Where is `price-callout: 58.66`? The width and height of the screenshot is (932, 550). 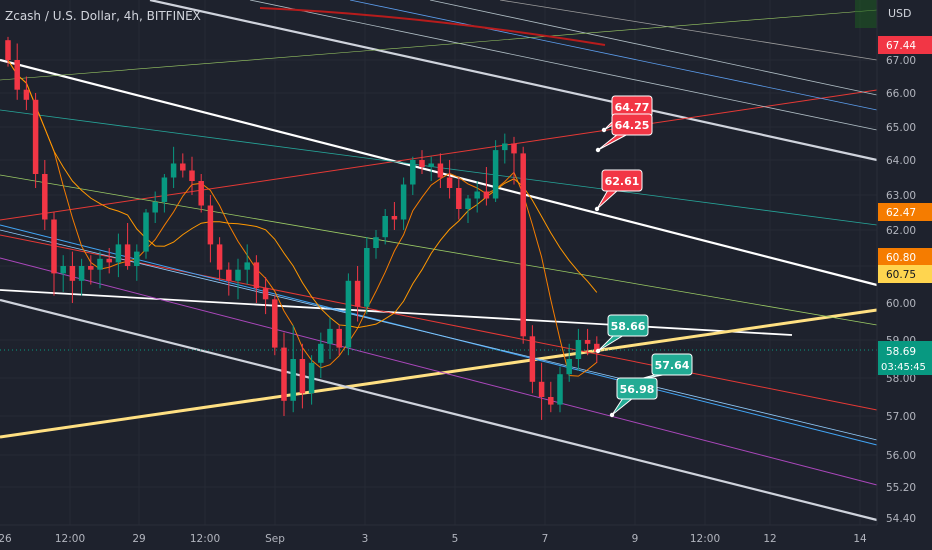
price-callout: 58.66 is located at coordinates (622, 334).